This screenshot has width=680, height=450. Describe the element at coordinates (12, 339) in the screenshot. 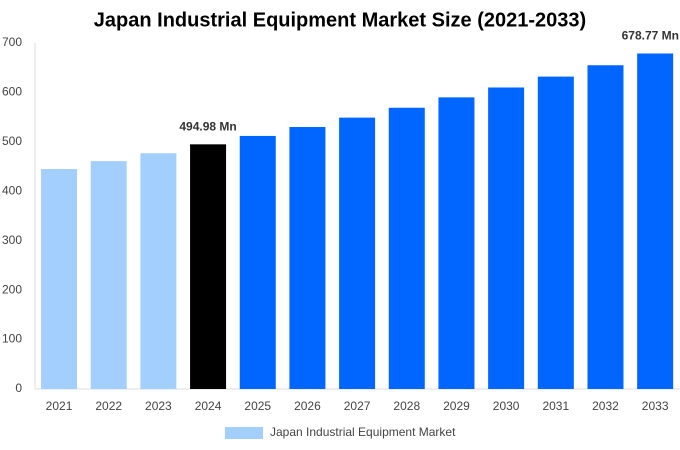

I see `y-tick-label: 100` at that location.